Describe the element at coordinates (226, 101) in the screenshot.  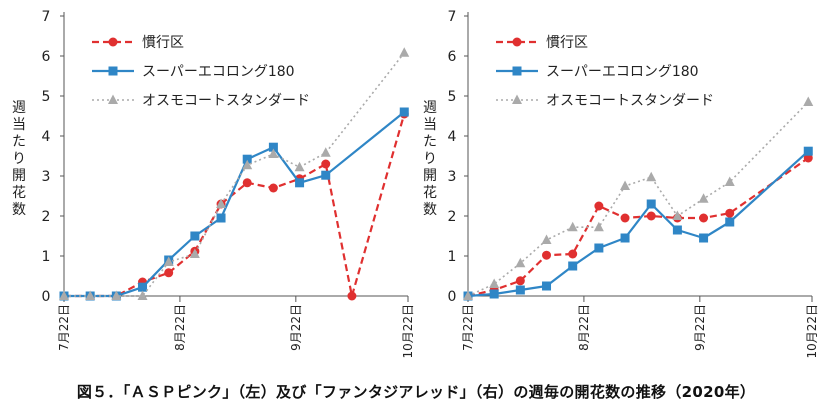
I see `legend-label-3: オスモコートスタンダード` at that location.